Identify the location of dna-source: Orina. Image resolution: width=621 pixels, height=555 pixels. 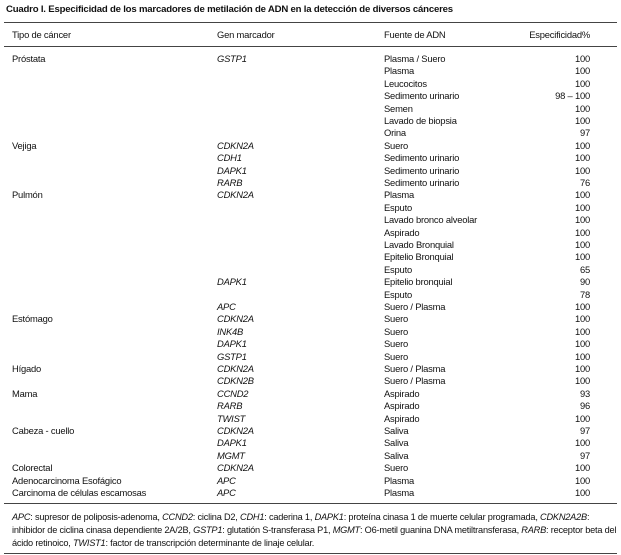
(395, 133).